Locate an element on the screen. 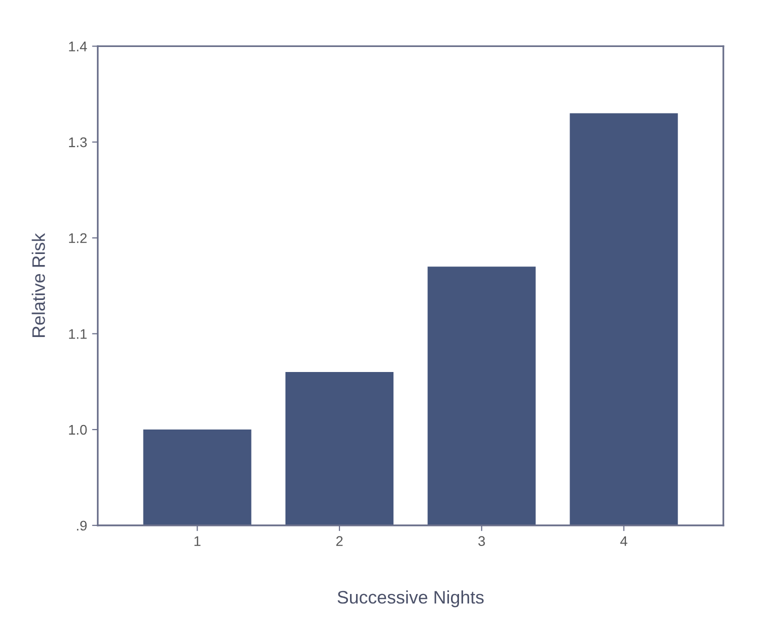 The image size is (782, 633). y-axis-title: Relative Risk is located at coordinates (39, 285).